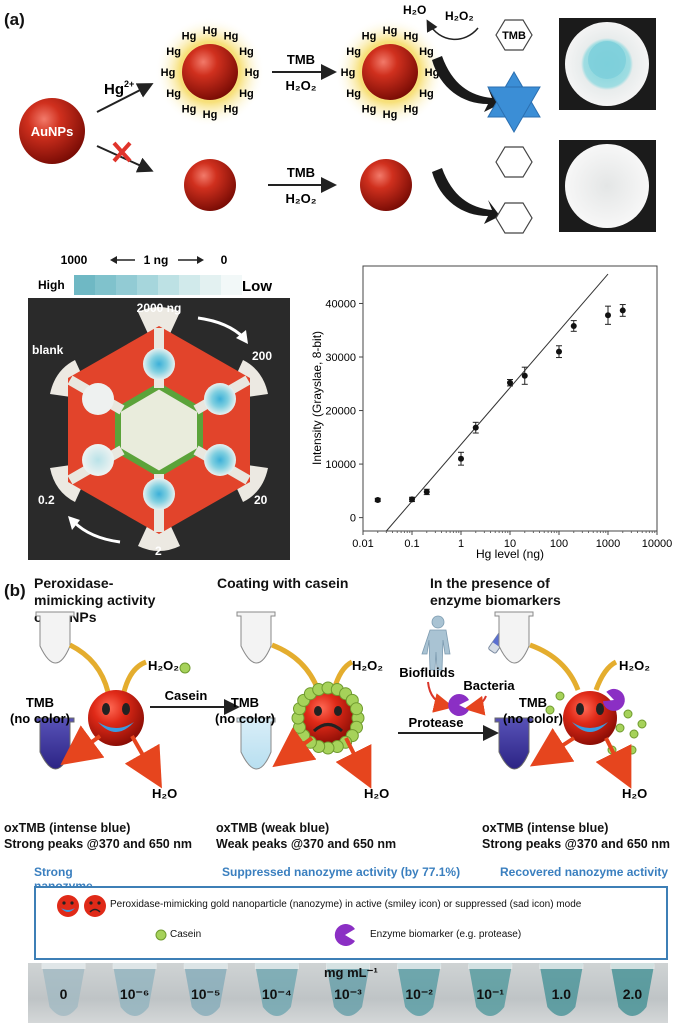  I want to click on header-recovered: Recovered nanozyme activity, so click(584, 872).